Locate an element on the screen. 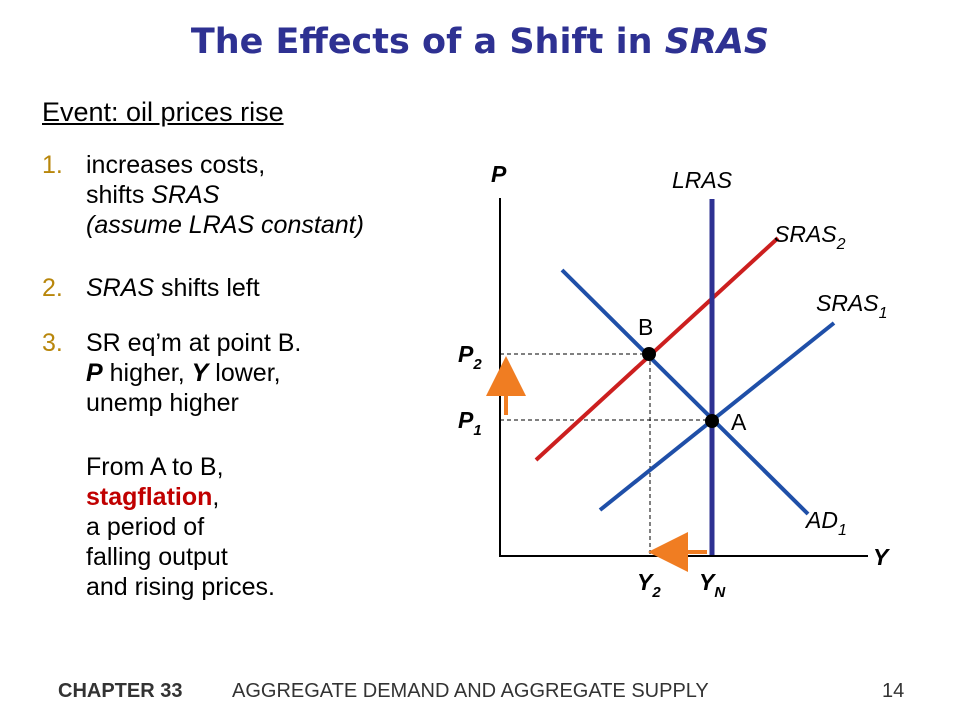 Image resolution: width=960 pixels, height=720 pixels. item-3-line2: P higher, Y lower, is located at coordinates (183, 373).